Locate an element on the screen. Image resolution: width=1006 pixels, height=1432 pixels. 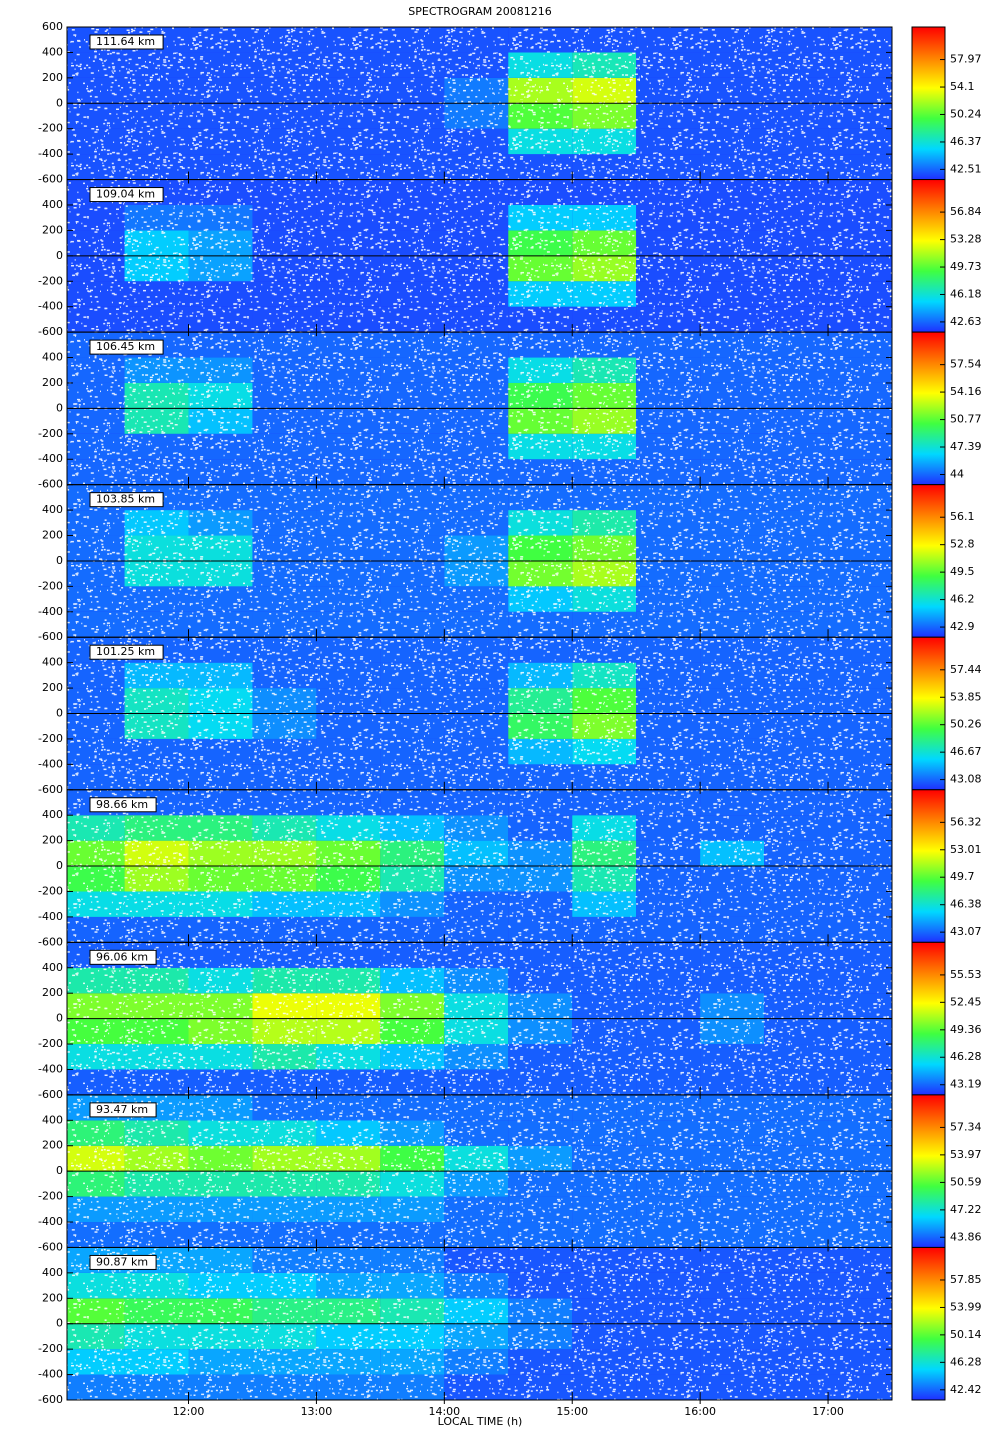
colorbar-tick-label: 47.39 is located at coordinates (966, 446).